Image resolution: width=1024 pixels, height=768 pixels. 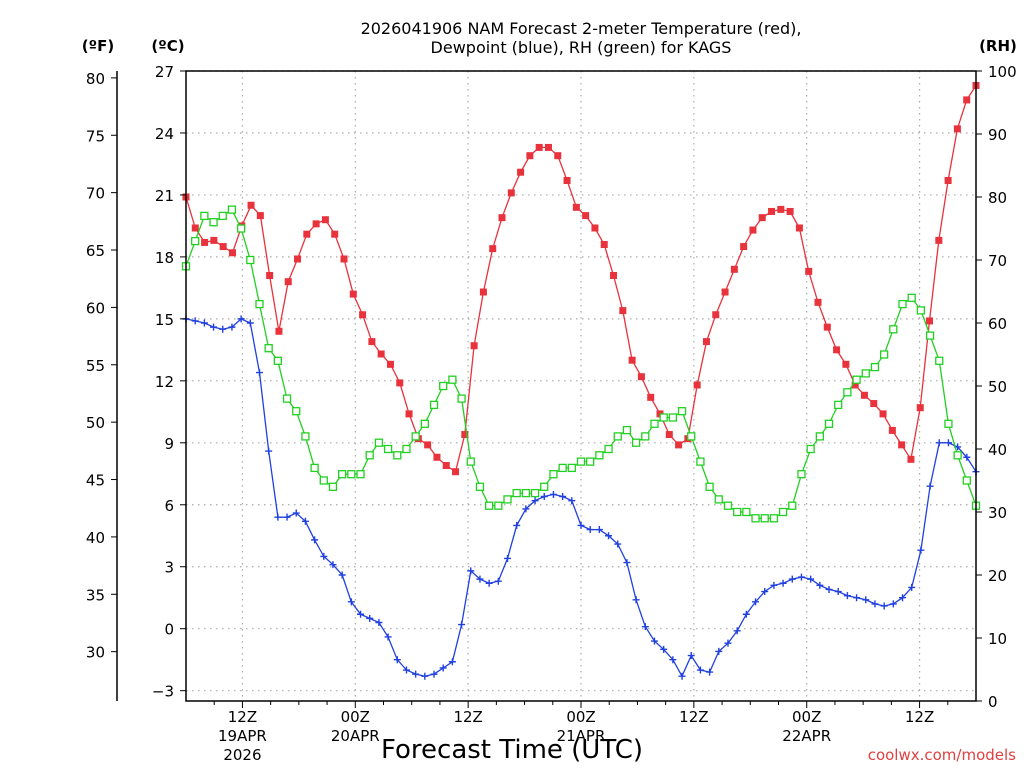 What do you see at coordinates (169, 630) in the screenshot?
I see `celsius-tick-label: 0` at bounding box center [169, 630].